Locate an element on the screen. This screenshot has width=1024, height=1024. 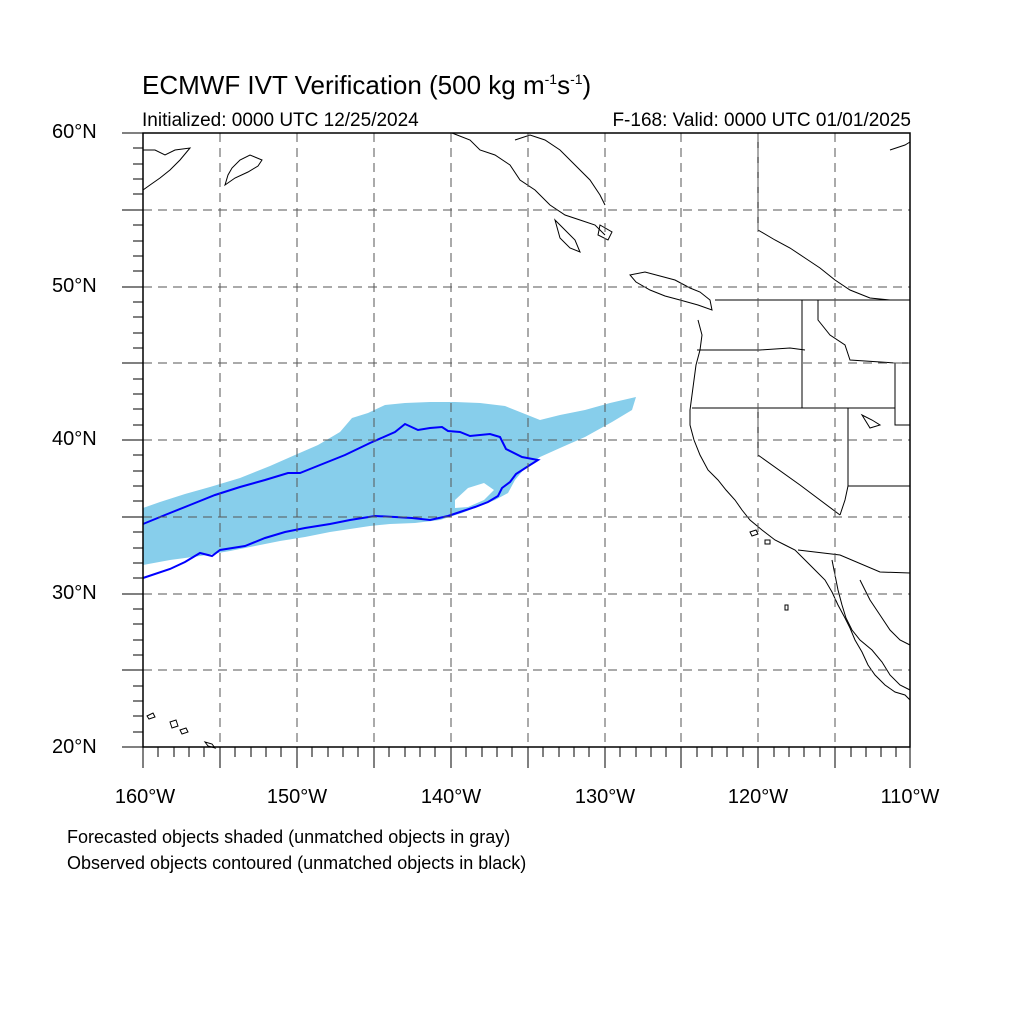
lon-label-130w: 130°W is located at coordinates (605, 797).